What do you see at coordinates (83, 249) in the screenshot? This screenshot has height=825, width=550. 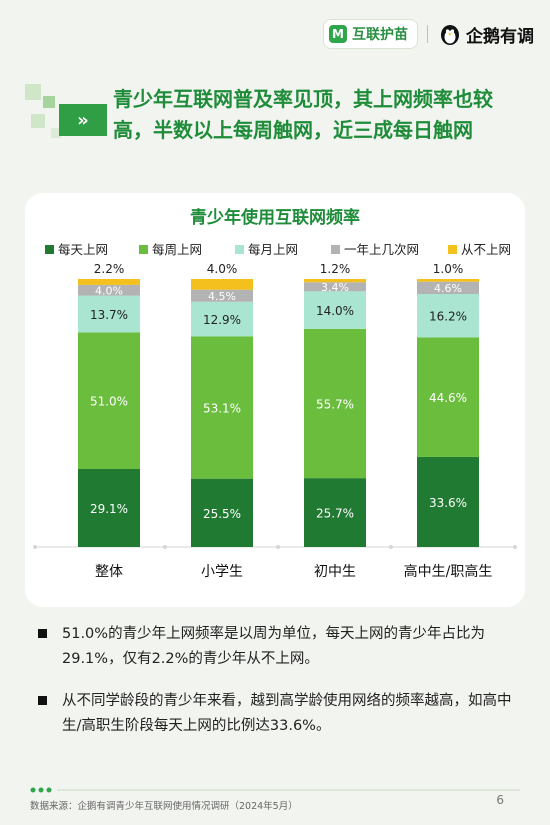 I see `legend-label: 每天上网` at bounding box center [83, 249].